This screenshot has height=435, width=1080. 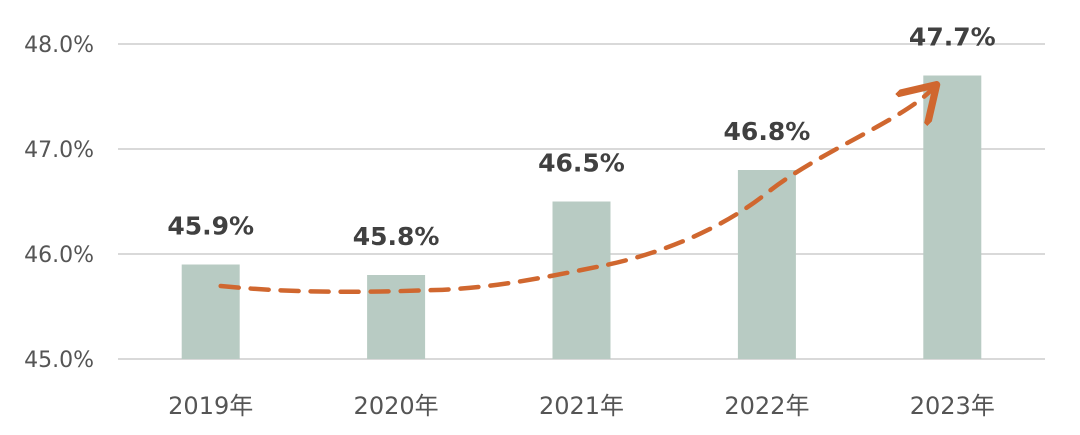 What do you see at coordinates (59, 255) in the screenshot?
I see `y-tick-label: 46.0%` at bounding box center [59, 255].